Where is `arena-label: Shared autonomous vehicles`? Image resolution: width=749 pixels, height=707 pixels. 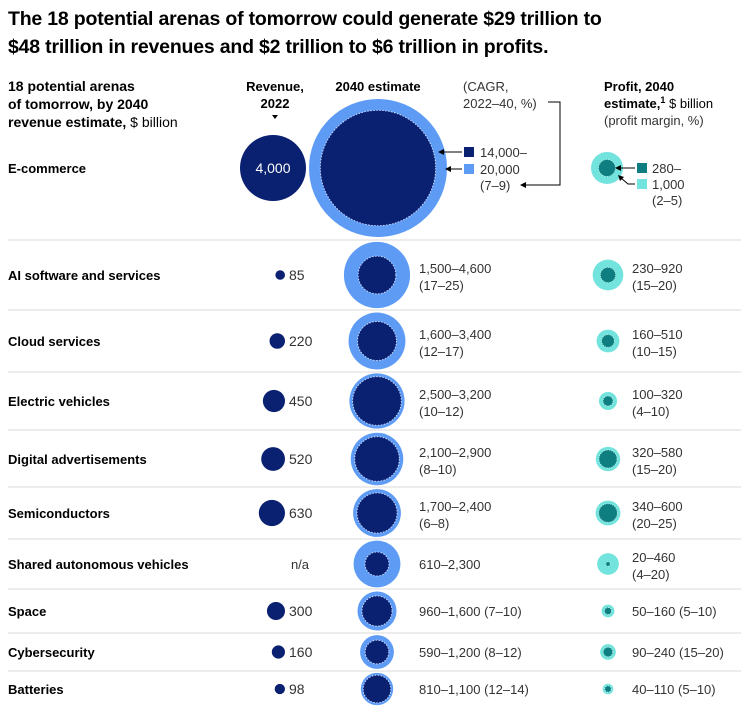 arena-label: Shared autonomous vehicles is located at coordinates (98, 564).